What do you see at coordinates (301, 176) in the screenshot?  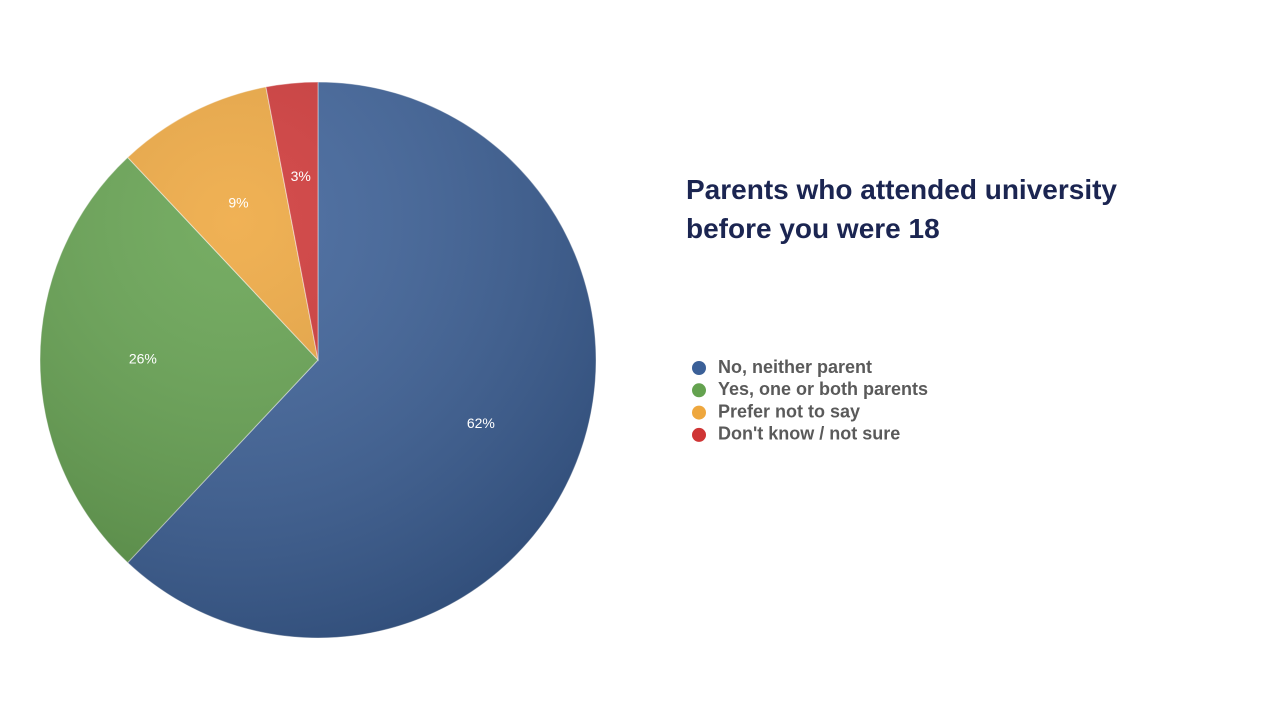 I see `slice-label: 3%` at bounding box center [301, 176].